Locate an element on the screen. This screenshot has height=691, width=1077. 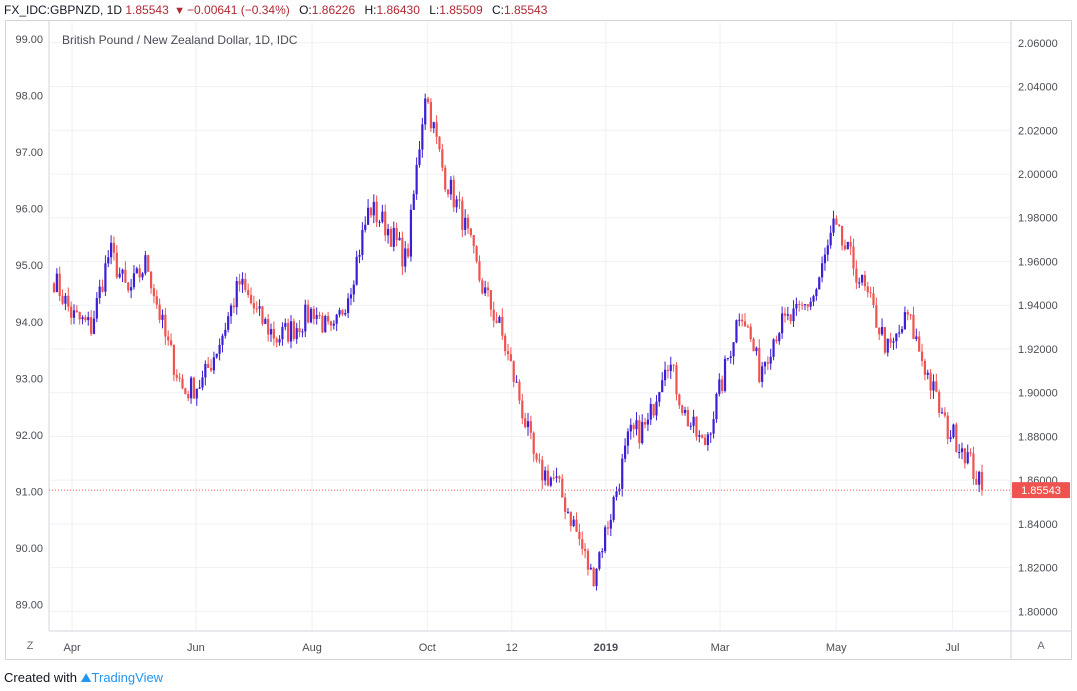
left-tick-label: 95.00 is located at coordinates (29, 266).